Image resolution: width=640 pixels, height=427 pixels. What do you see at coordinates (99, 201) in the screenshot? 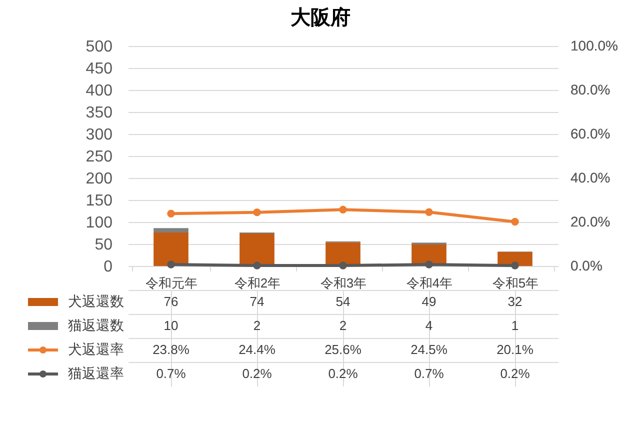
I see `y-tick-label: 150` at bounding box center [99, 201].